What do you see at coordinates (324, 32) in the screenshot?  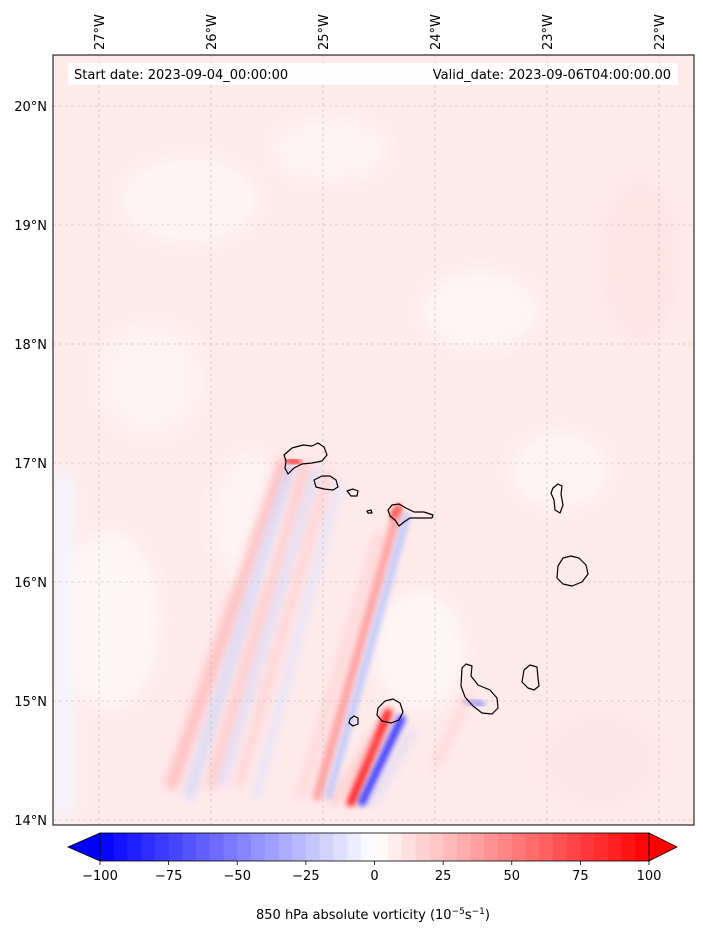 I see `lon-tick-label: 25°W` at bounding box center [324, 32].